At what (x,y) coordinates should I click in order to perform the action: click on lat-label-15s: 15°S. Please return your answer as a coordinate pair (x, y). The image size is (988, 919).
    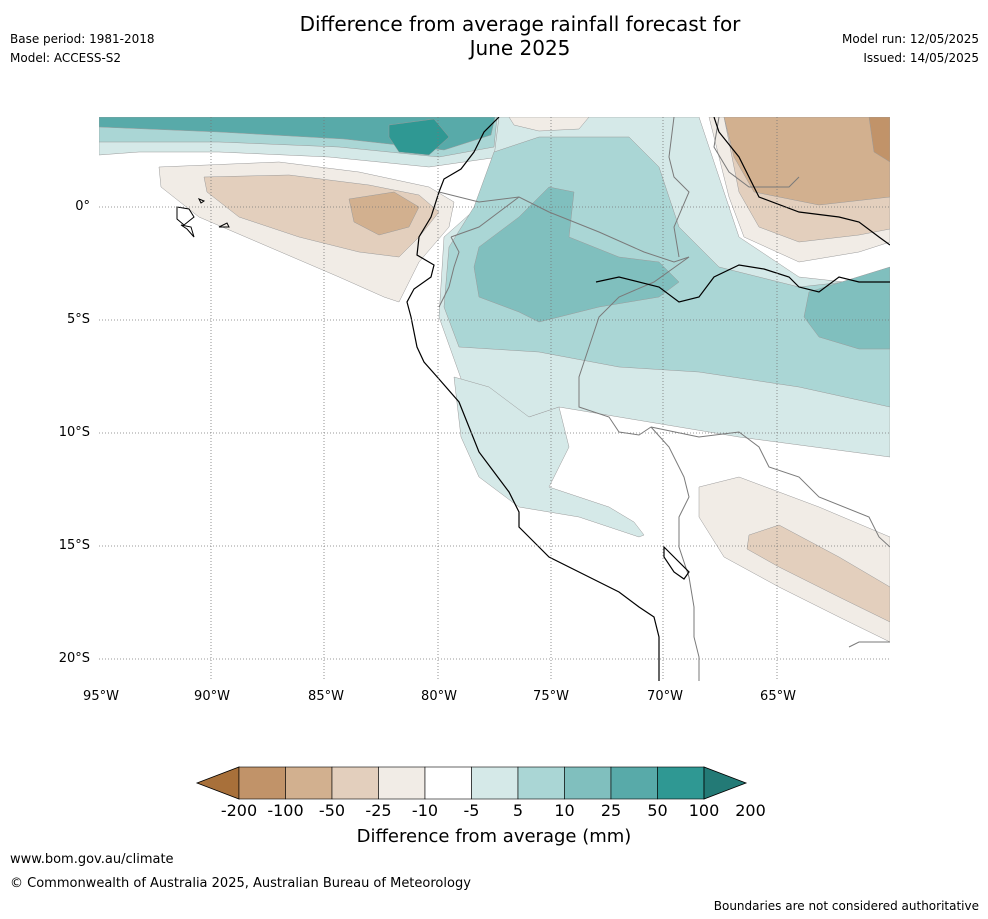
    Looking at the image, I should click on (74, 545).